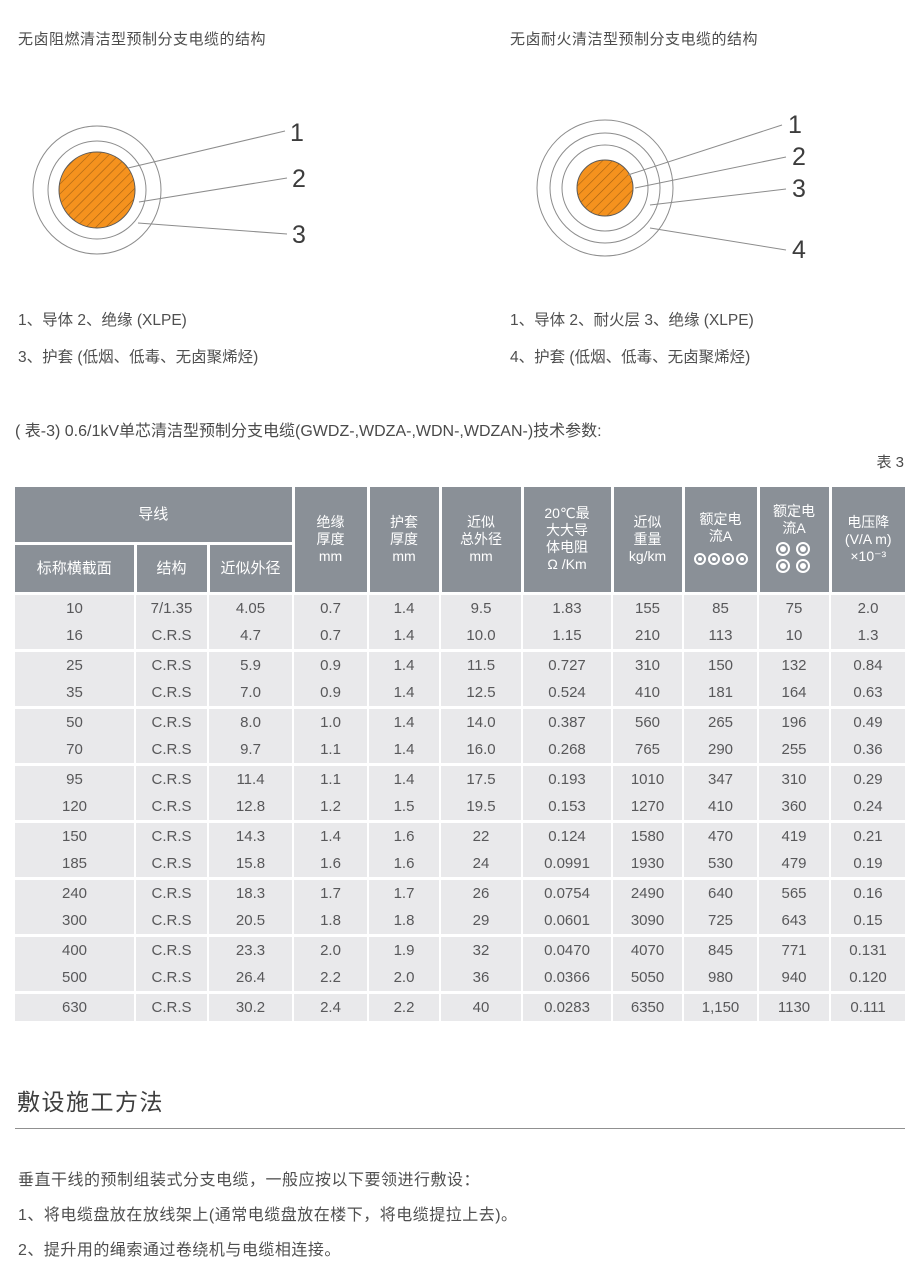 The height and width of the screenshot is (1273, 920). What do you see at coordinates (647, 720) in the screenshot?
I see `table-cell: 560` at bounding box center [647, 720].